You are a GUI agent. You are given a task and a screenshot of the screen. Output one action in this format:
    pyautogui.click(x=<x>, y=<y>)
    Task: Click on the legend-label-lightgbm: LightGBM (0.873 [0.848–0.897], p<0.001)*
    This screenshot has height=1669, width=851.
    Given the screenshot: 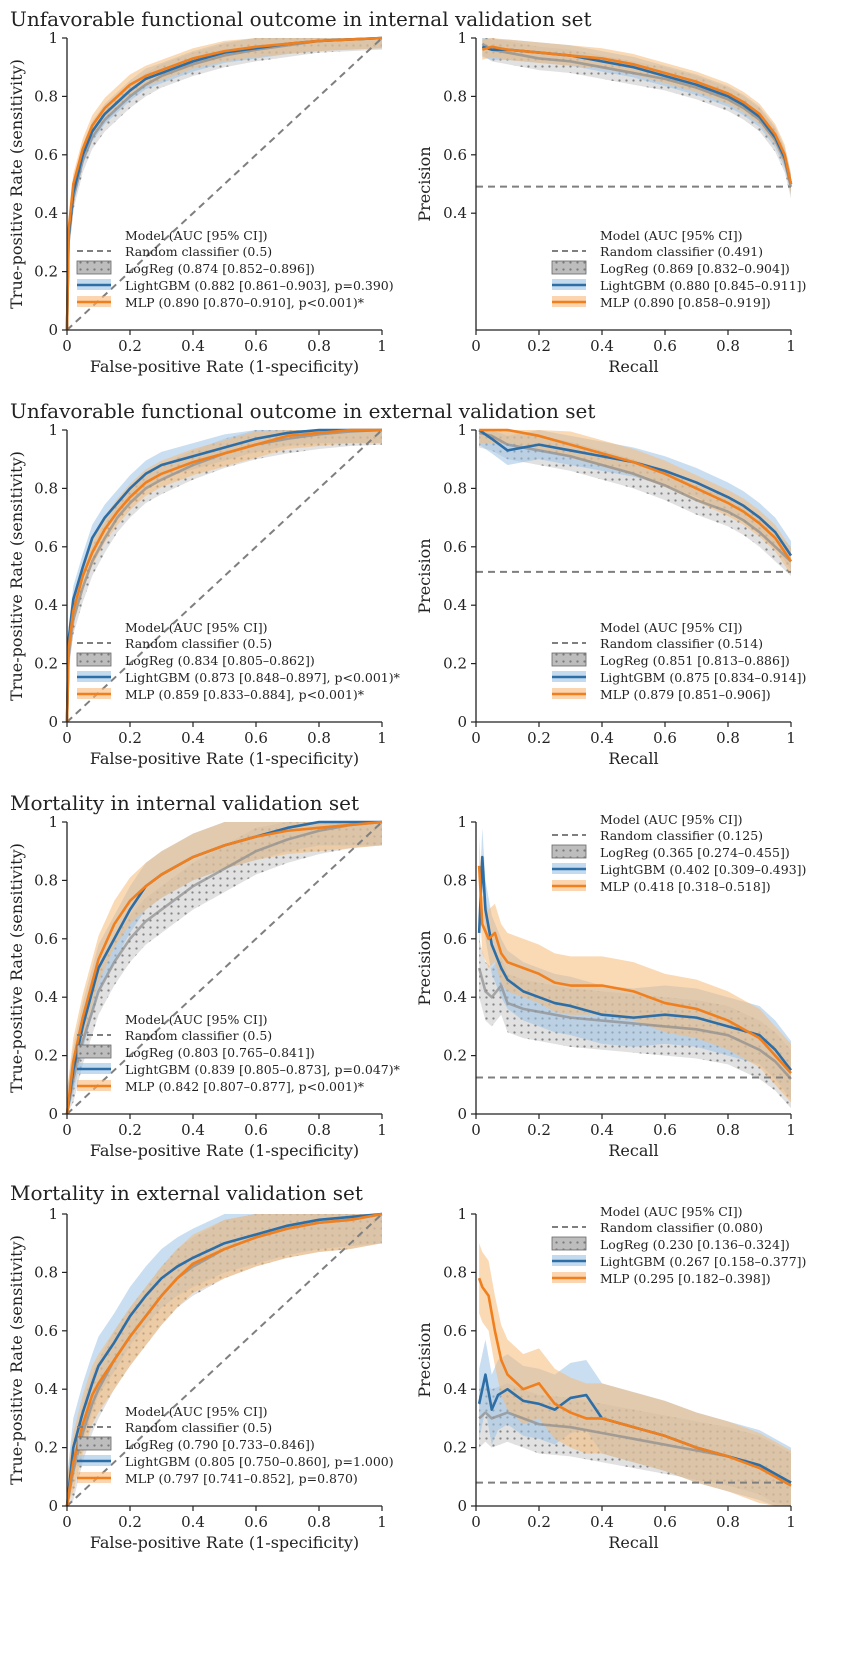 What is the action you would take?
    pyautogui.click(x=263, y=677)
    